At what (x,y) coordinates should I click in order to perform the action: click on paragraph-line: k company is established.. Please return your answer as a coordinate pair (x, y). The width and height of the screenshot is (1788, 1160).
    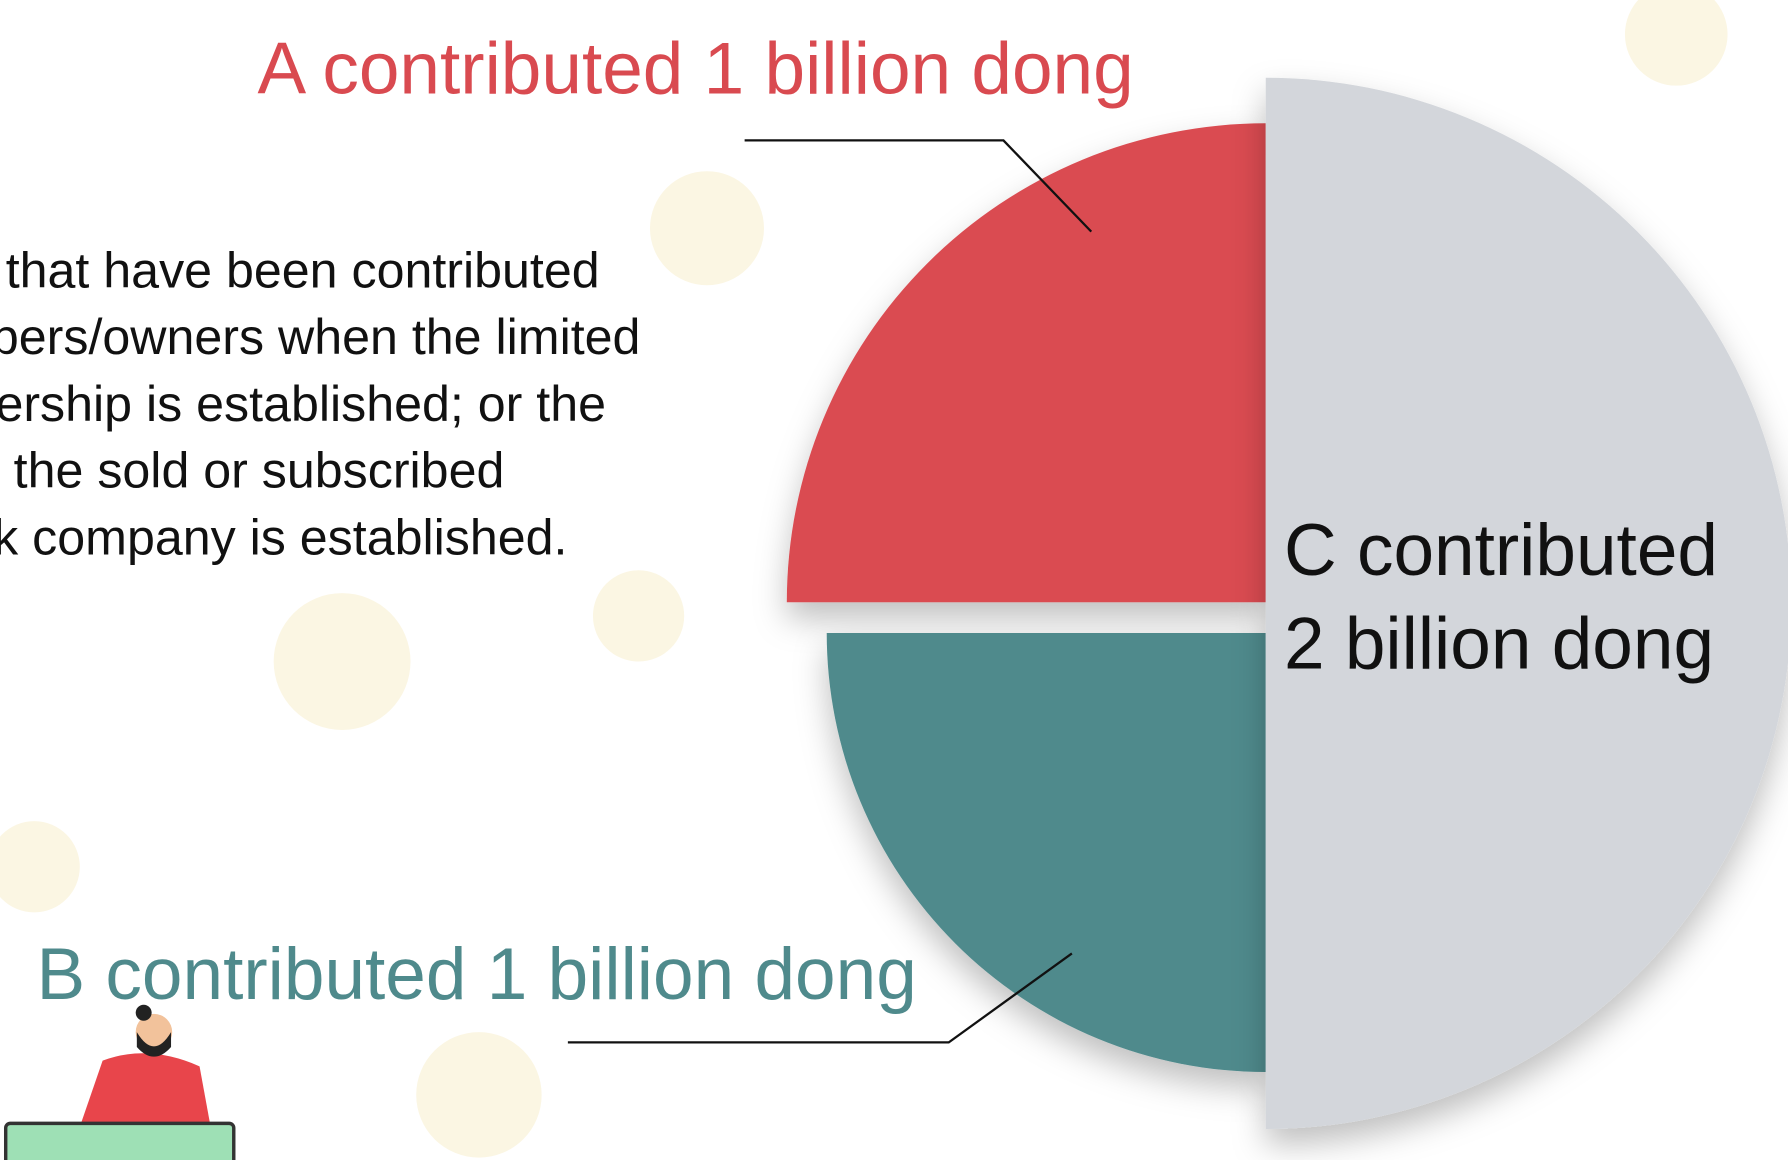
    Looking at the image, I should click on (283, 537).